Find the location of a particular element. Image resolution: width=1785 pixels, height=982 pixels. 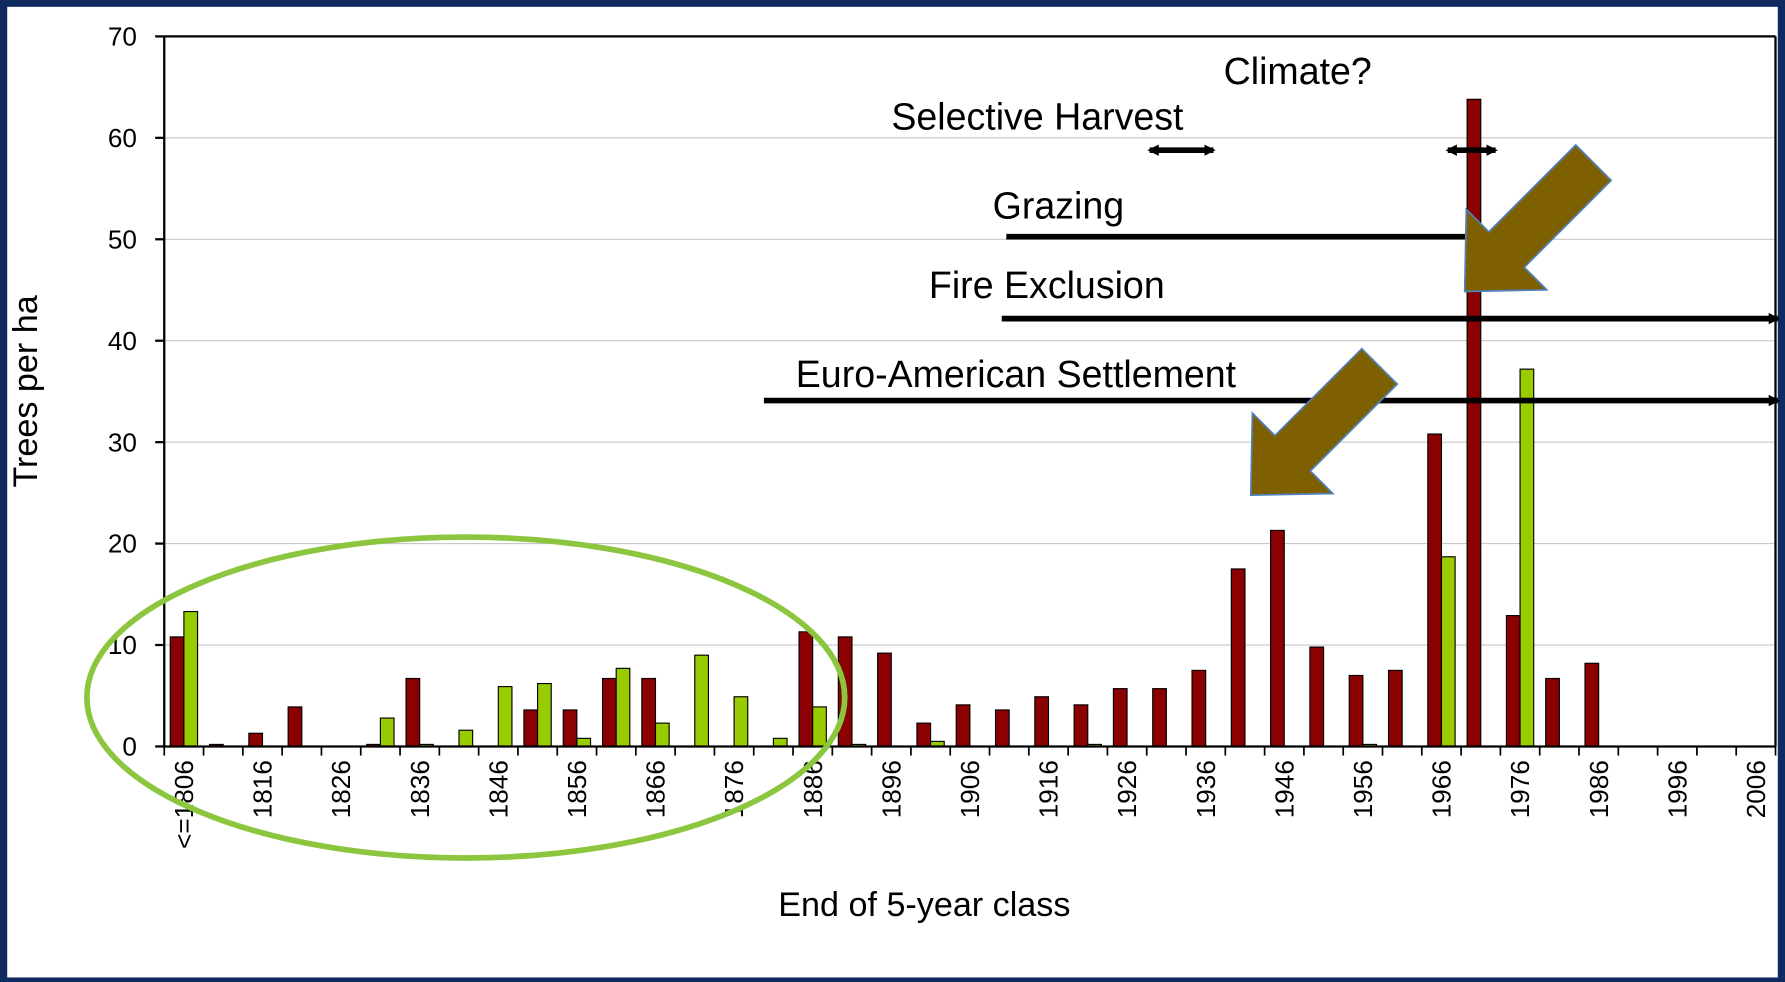

x-tick-label: 1896 is located at coordinates (891, 789).